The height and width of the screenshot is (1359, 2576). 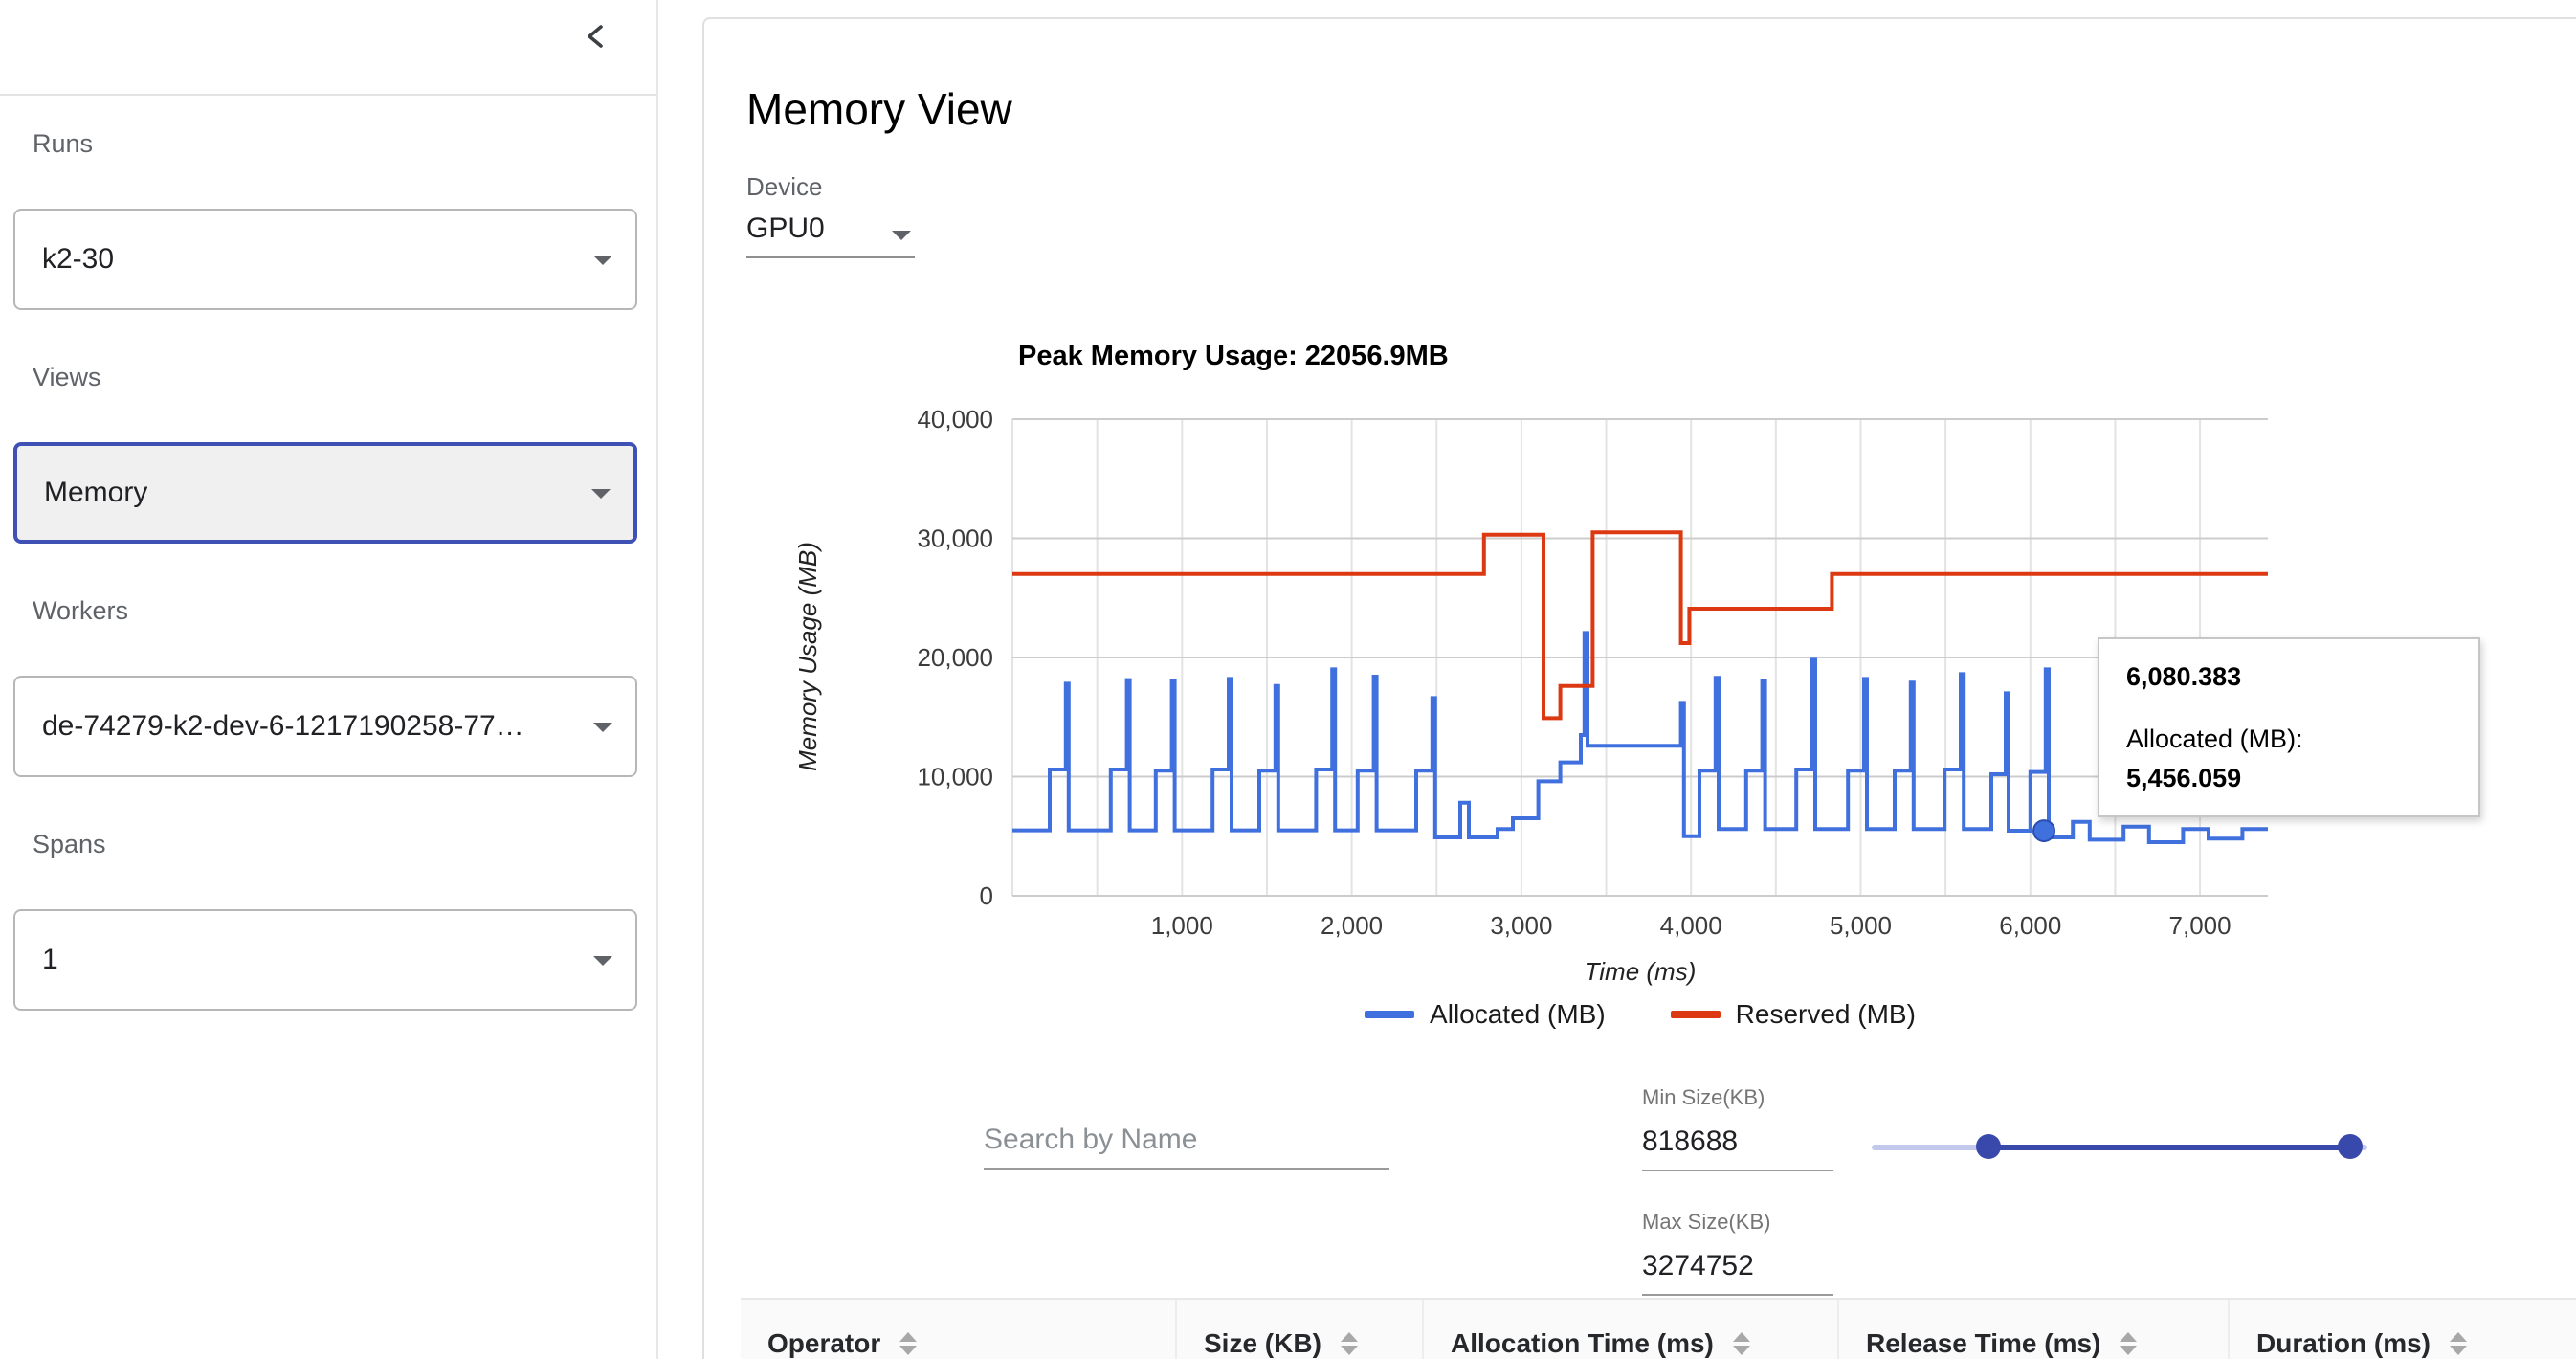 I want to click on slider-active-track, so click(x=2169, y=1147).